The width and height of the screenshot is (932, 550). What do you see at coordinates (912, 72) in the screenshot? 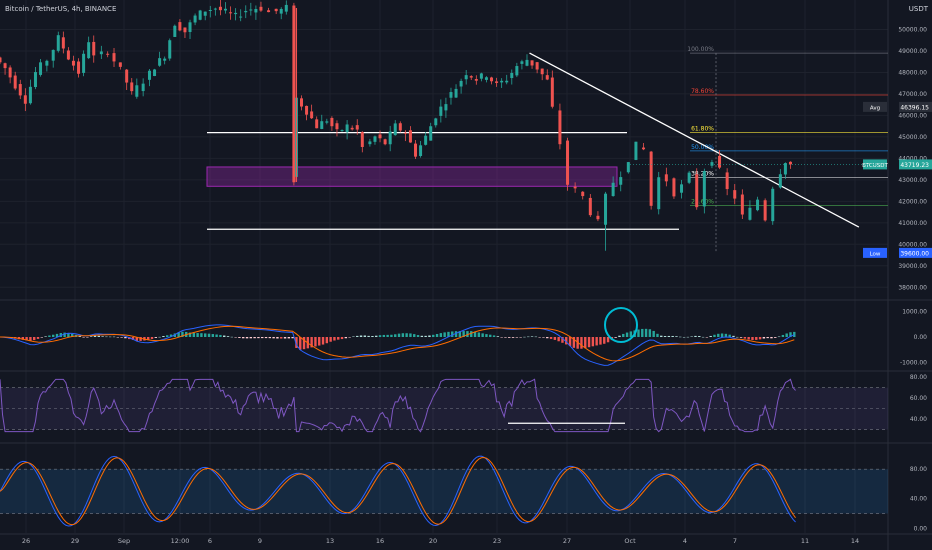
I see `price-tick-label: 48000.00` at bounding box center [912, 72].